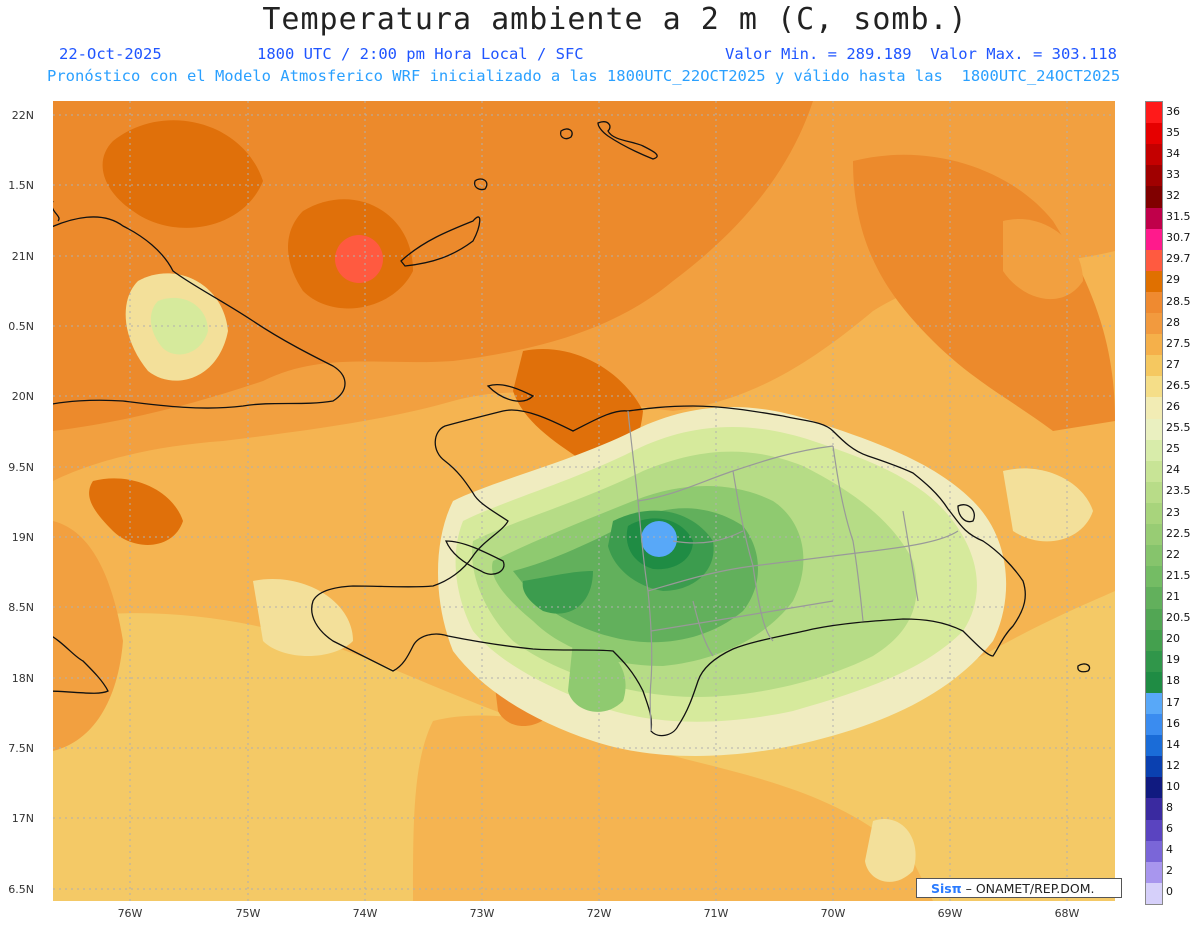 The width and height of the screenshot is (1200, 927). I want to click on legend-label: 14, so click(1173, 744).